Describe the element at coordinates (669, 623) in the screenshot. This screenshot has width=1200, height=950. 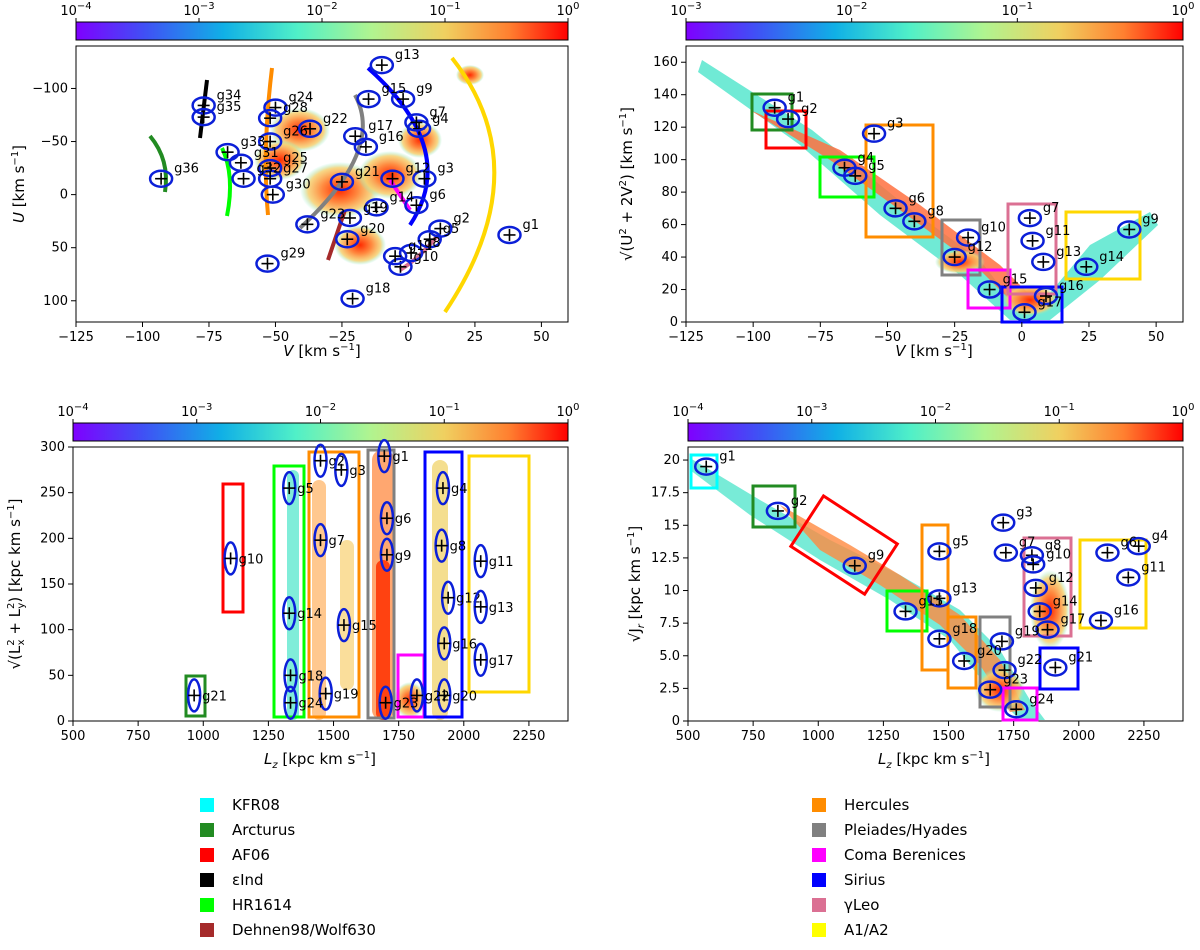
I see `y-tick-label: 7.5` at that location.